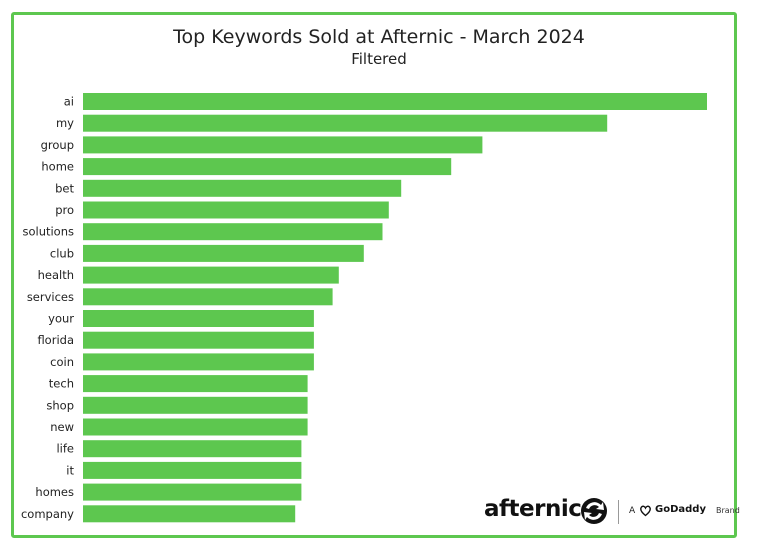 The image size is (758, 552). What do you see at coordinates (618, 512) in the screenshot?
I see `logo-divider` at bounding box center [618, 512].